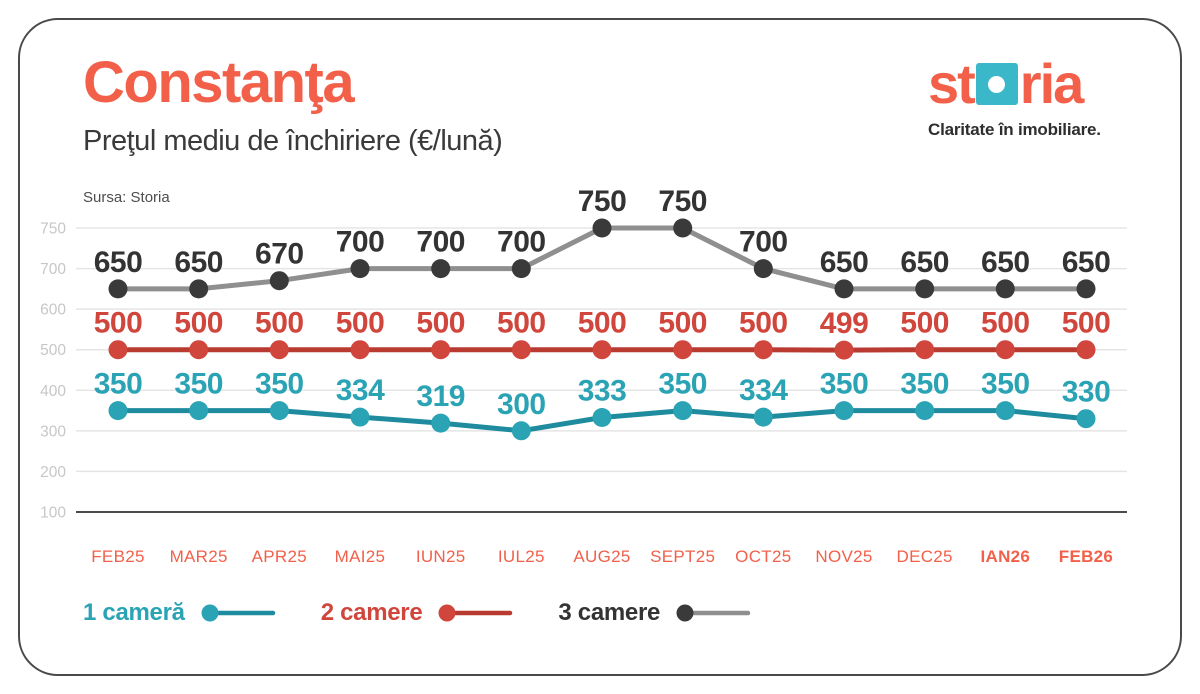 The height and width of the screenshot is (694, 1200). What do you see at coordinates (521, 556) in the screenshot?
I see `x-tick-label: IUL25` at bounding box center [521, 556].